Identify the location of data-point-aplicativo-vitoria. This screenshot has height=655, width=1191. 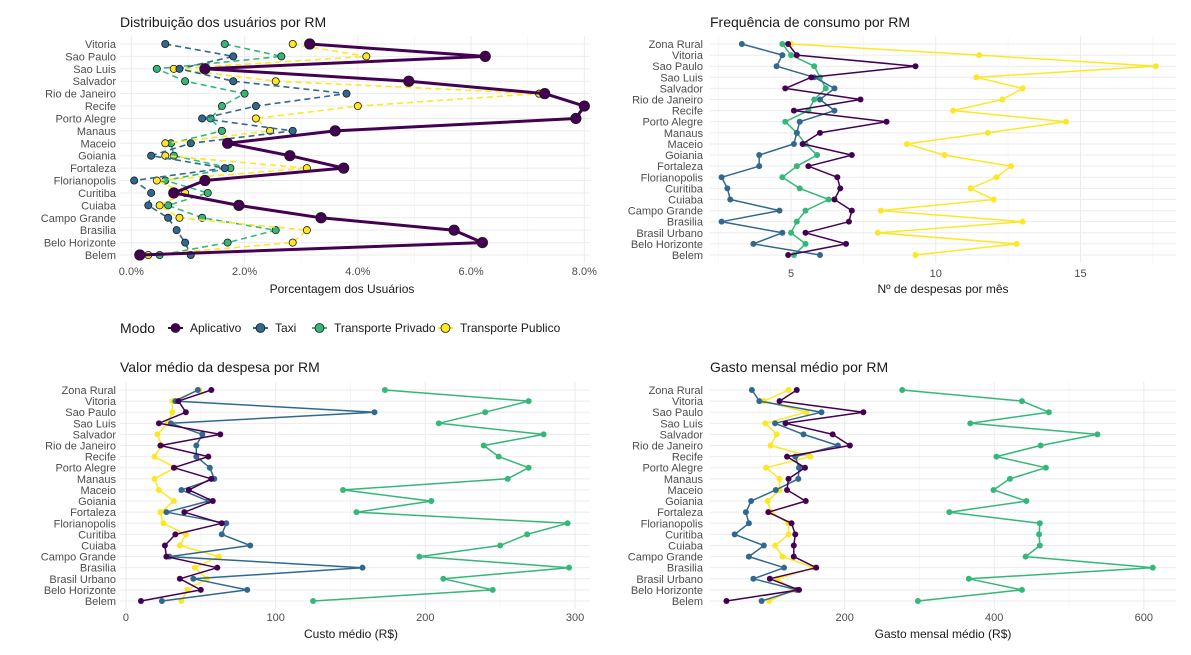
(796, 55).